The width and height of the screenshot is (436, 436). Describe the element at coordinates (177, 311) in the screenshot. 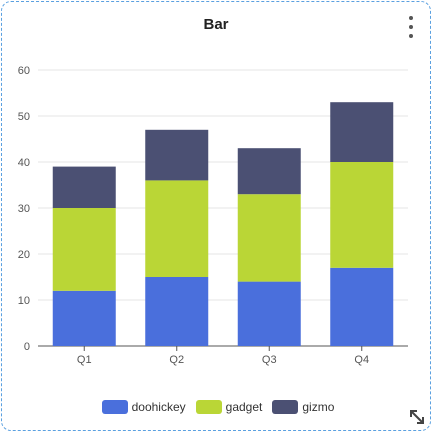

I see `bar-doohickey-q2` at that location.